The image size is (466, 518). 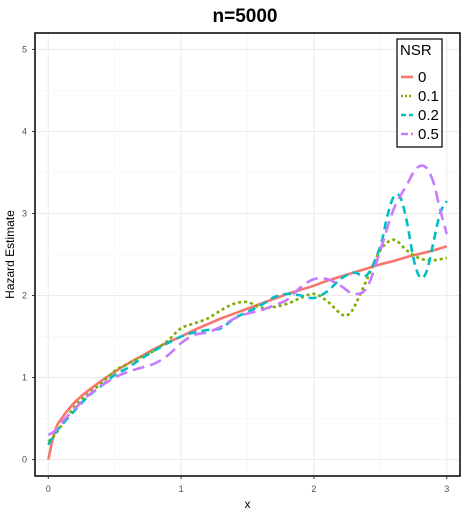 I want to click on x-tick-label: 0, so click(x=48, y=489).